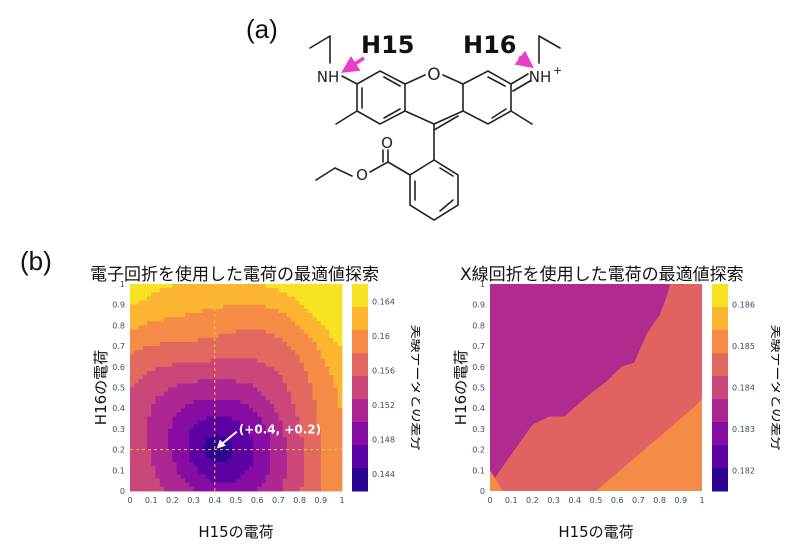  Describe the element at coordinates (122, 284) in the screenshot. I see `chart1-ytick: 1` at that location.